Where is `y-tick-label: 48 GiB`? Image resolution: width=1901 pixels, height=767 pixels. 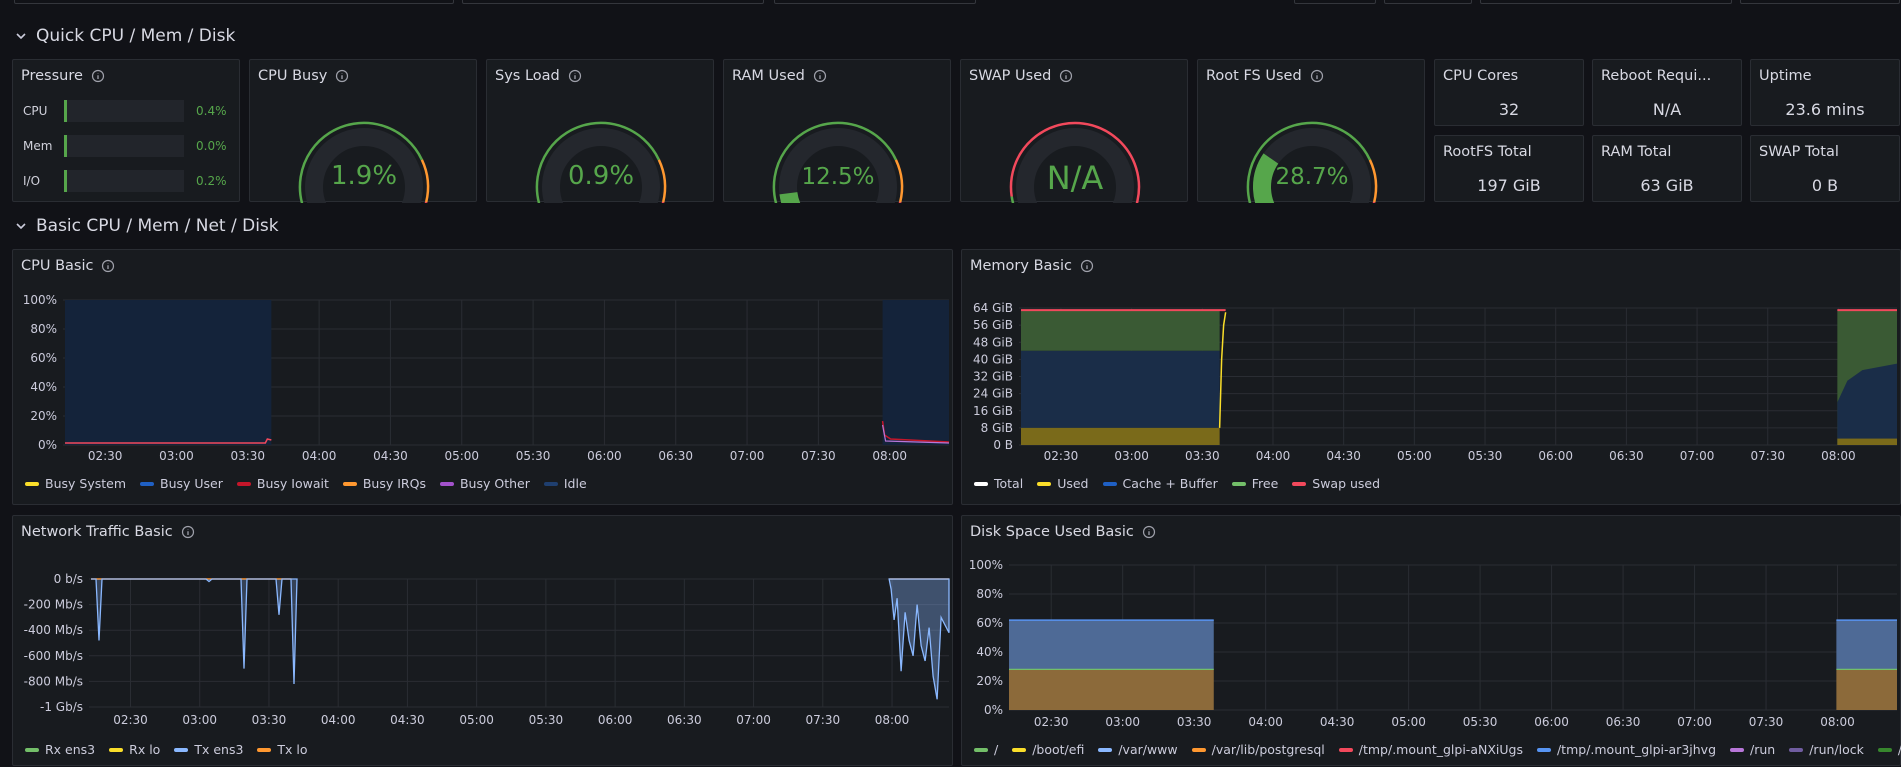
y-tick-label: 48 GiB is located at coordinates (993, 342).